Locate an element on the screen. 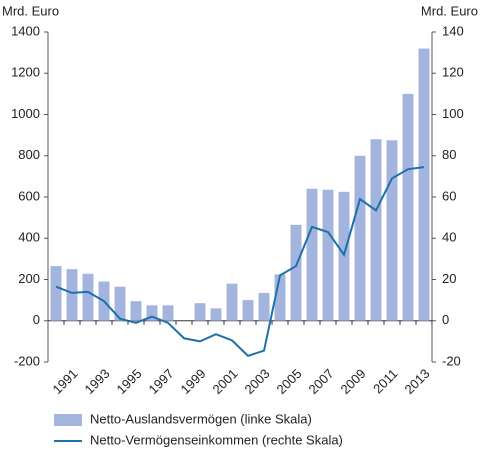  x-tick-label: 2005 is located at coordinates (288, 381).